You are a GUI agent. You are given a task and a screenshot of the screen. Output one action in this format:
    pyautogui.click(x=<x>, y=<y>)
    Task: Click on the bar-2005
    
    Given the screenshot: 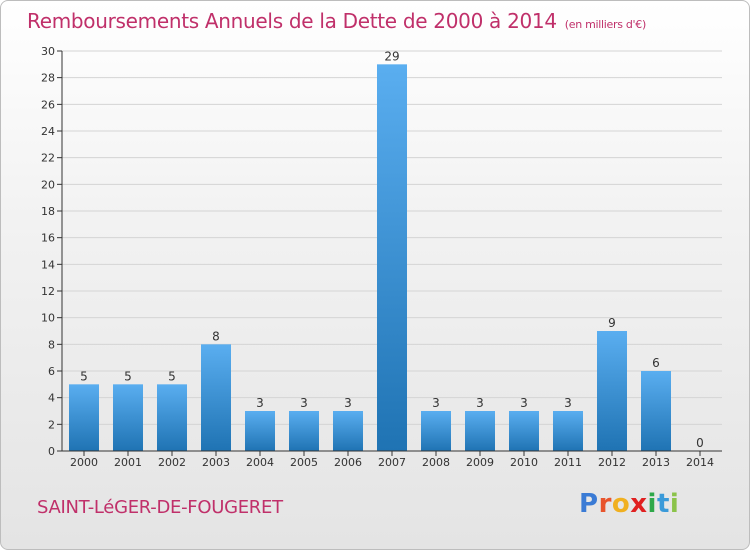 What is the action you would take?
    pyautogui.click(x=304, y=431)
    